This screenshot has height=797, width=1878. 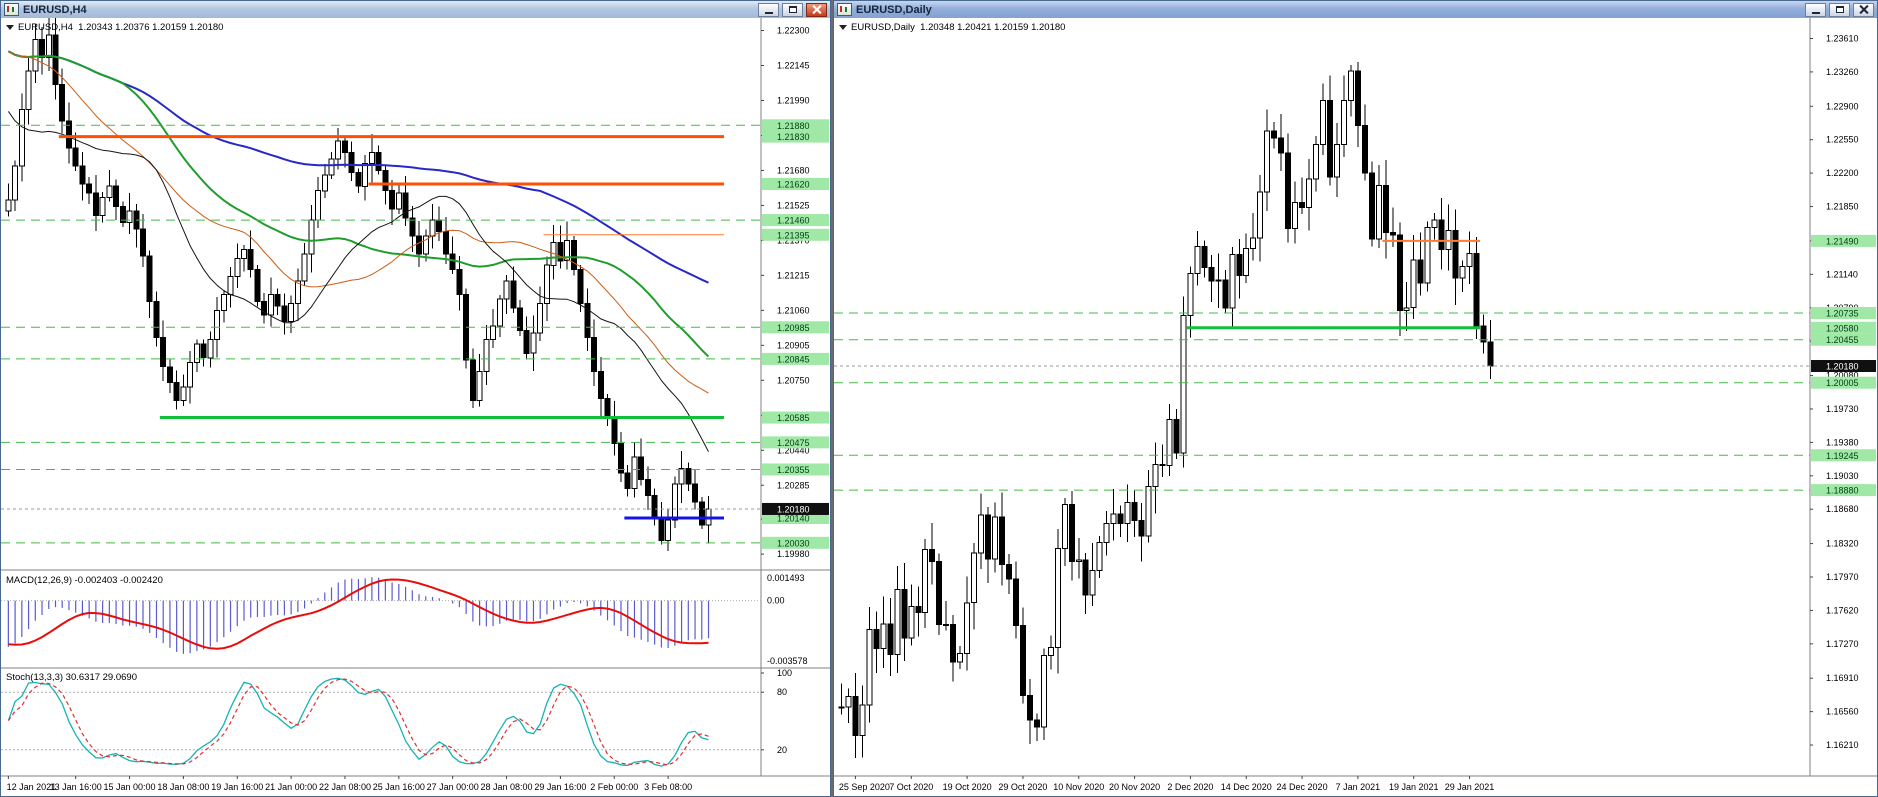 I want to click on svg-text: 1.19980, so click(x=793, y=554).